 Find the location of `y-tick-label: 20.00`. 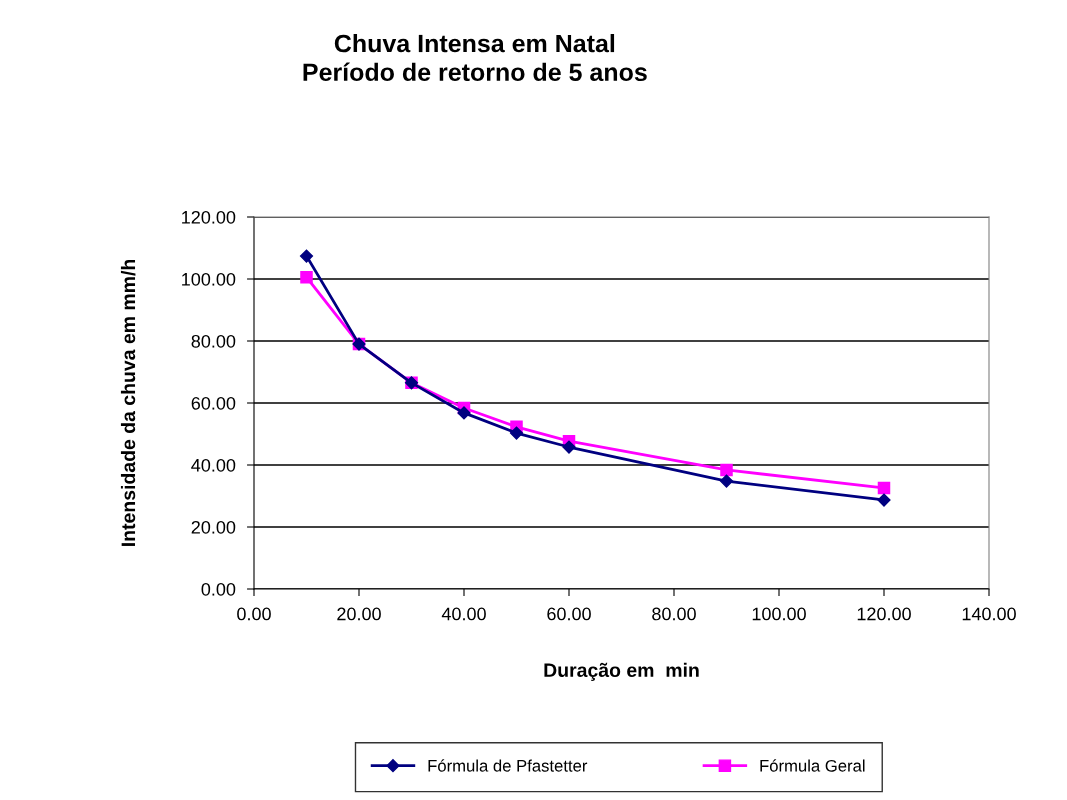

y-tick-label: 20.00 is located at coordinates (213, 527).